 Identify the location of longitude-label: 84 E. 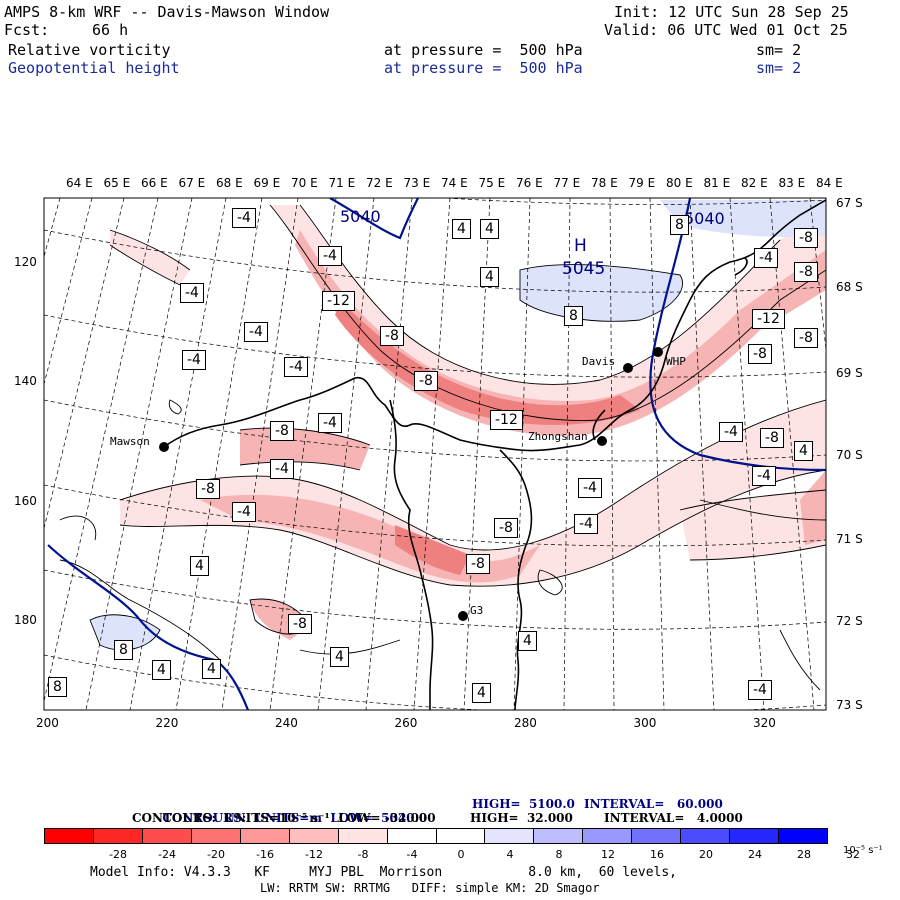
(829, 183).